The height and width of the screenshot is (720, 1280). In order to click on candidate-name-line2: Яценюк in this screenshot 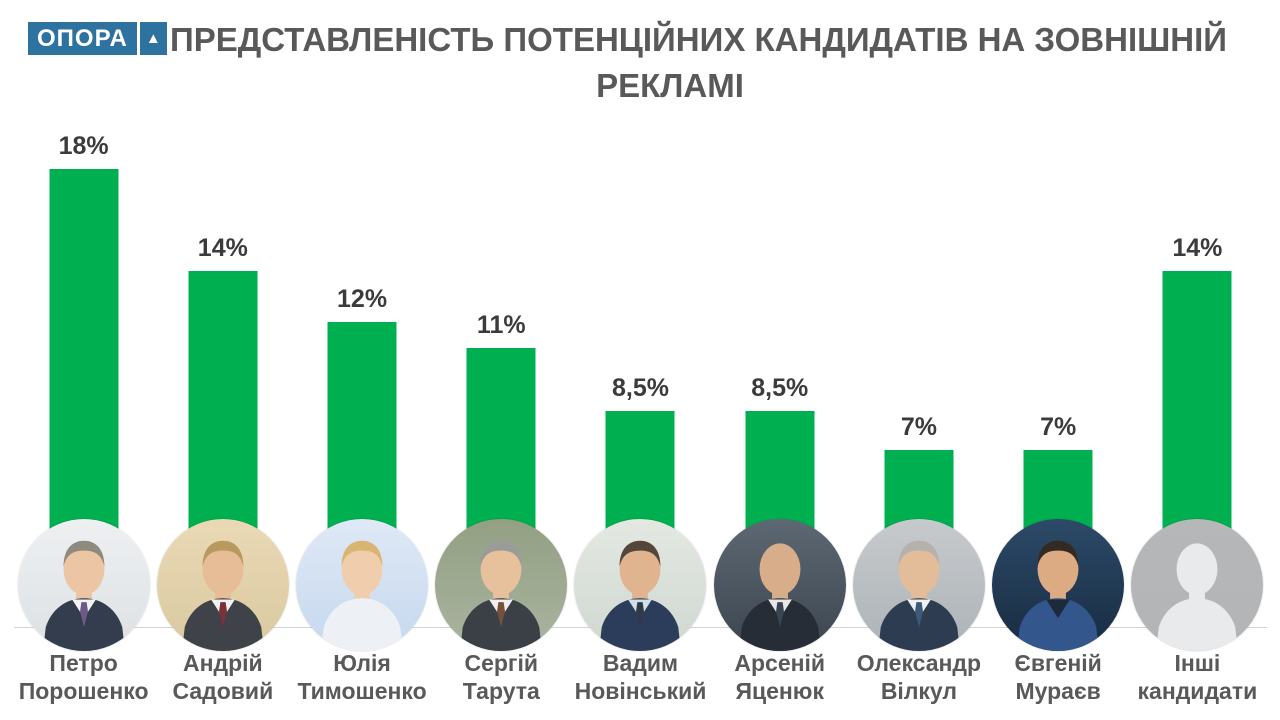, I will do `click(779, 691)`.